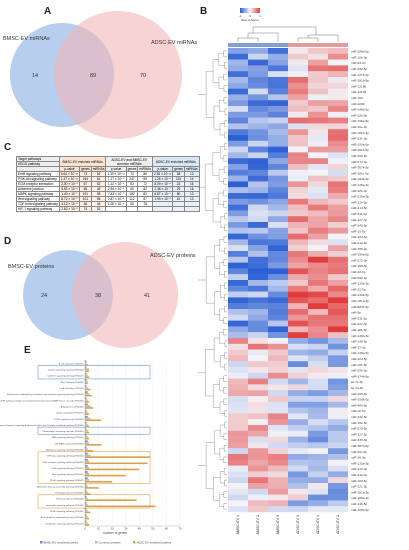 The height and width of the screenshot is (550, 409). I want to click on bar-chart-category-label: FGF signaling pathway (P00021), so click(68, 468).